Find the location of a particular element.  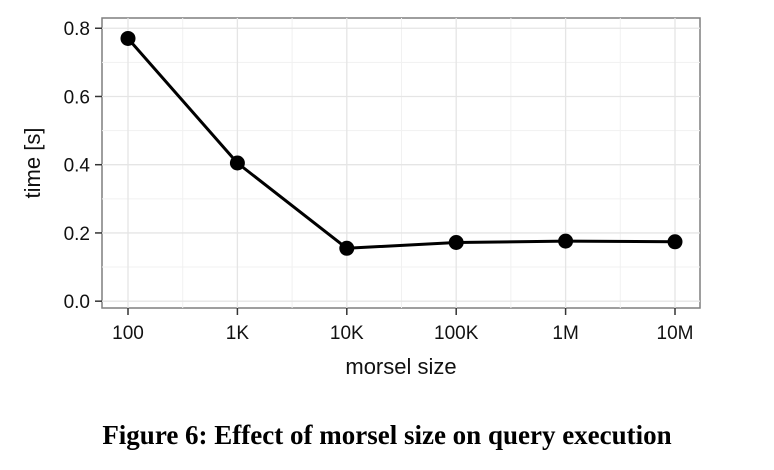

y-tick-label: 0.4 is located at coordinates (77, 166).